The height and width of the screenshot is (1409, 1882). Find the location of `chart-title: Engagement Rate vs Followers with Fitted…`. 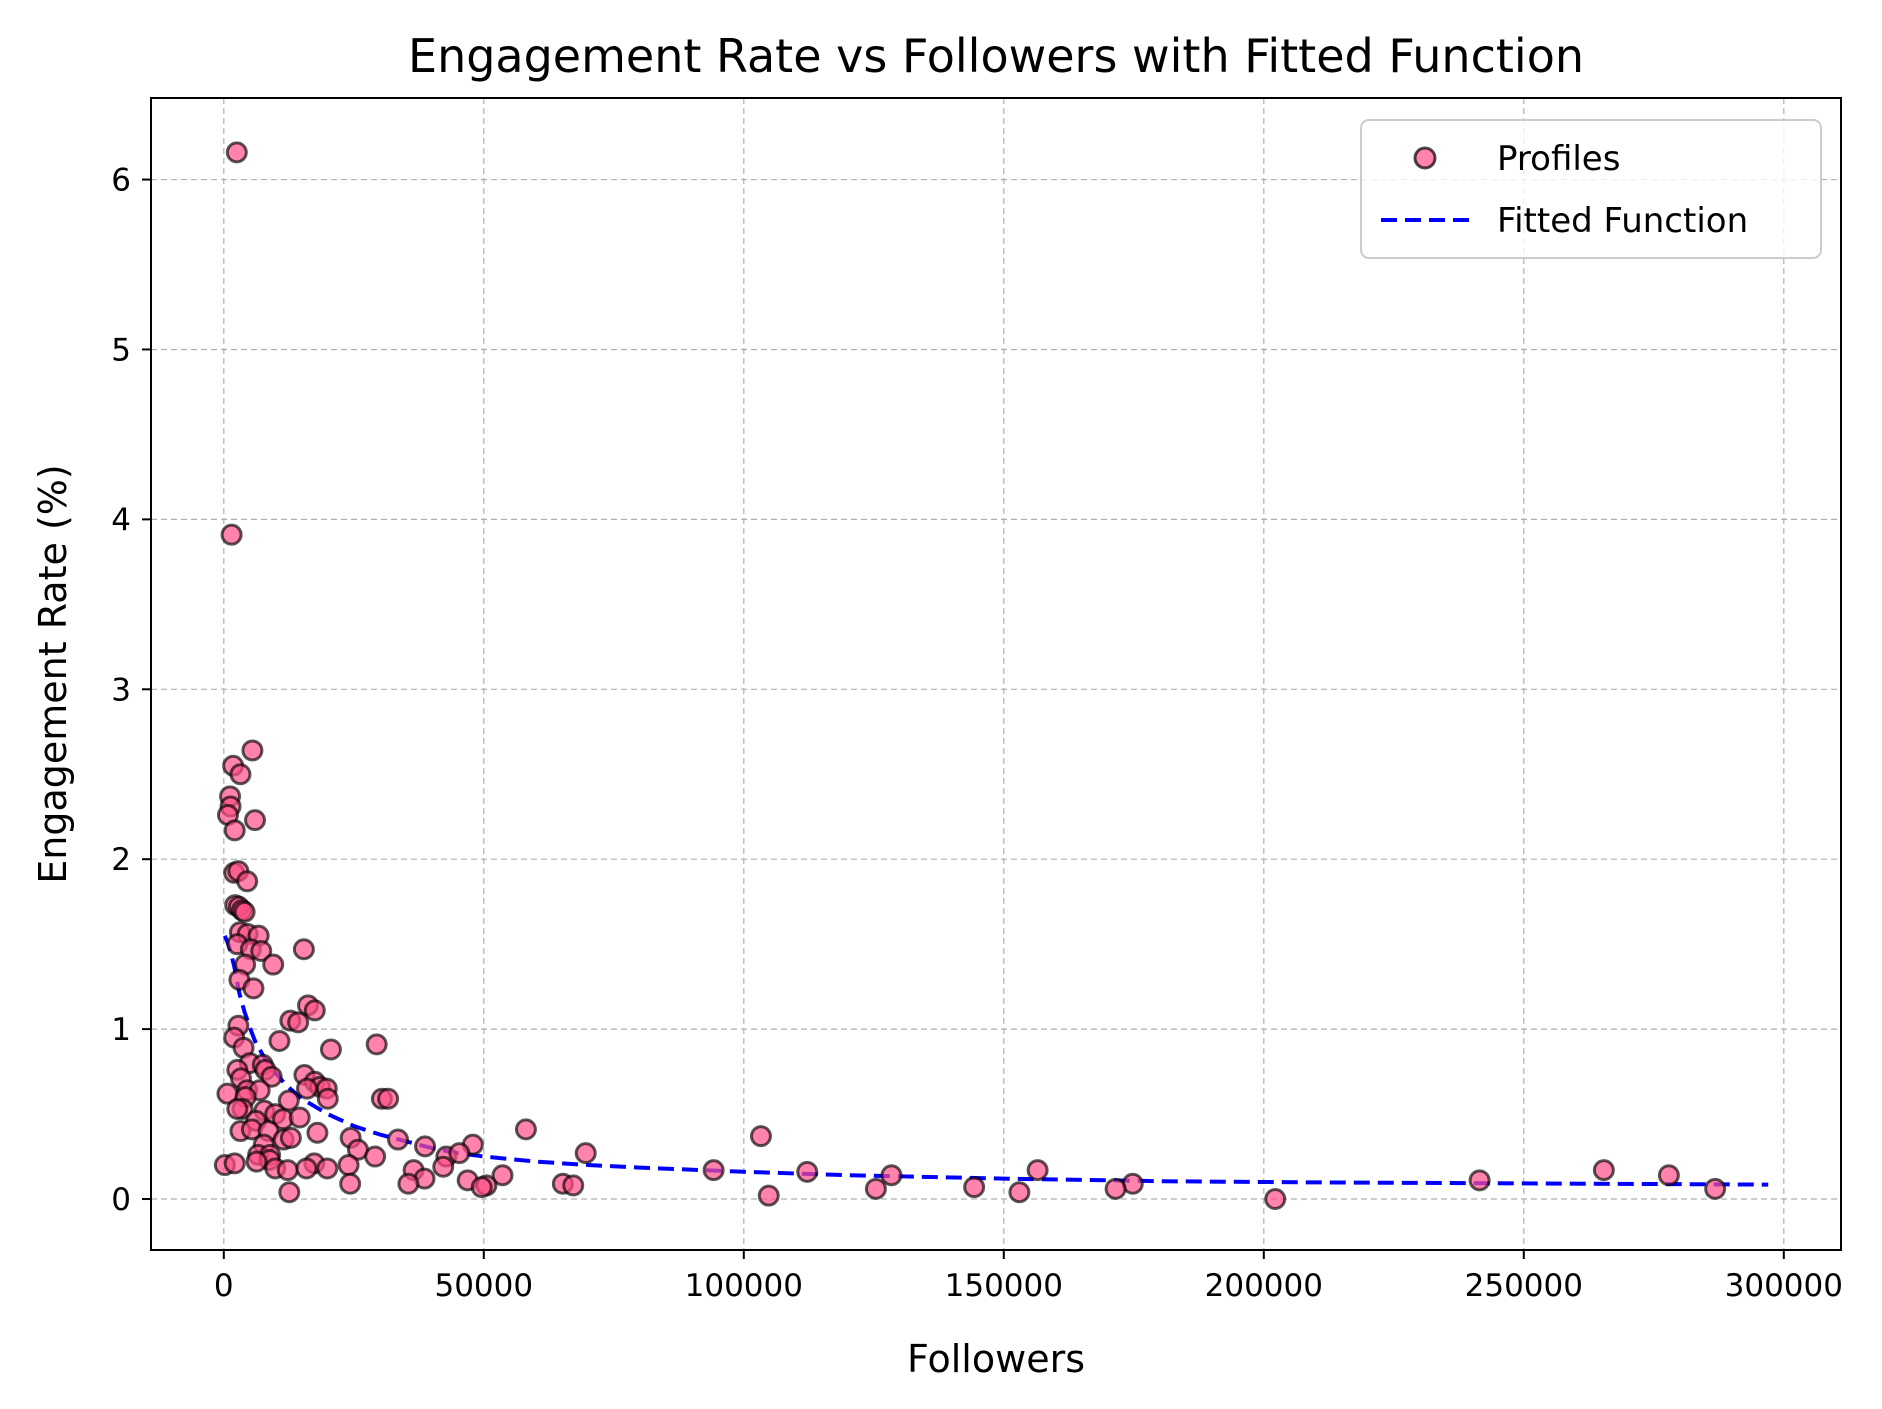

chart-title: Engagement Rate vs Followers with Fitted… is located at coordinates (996, 56).